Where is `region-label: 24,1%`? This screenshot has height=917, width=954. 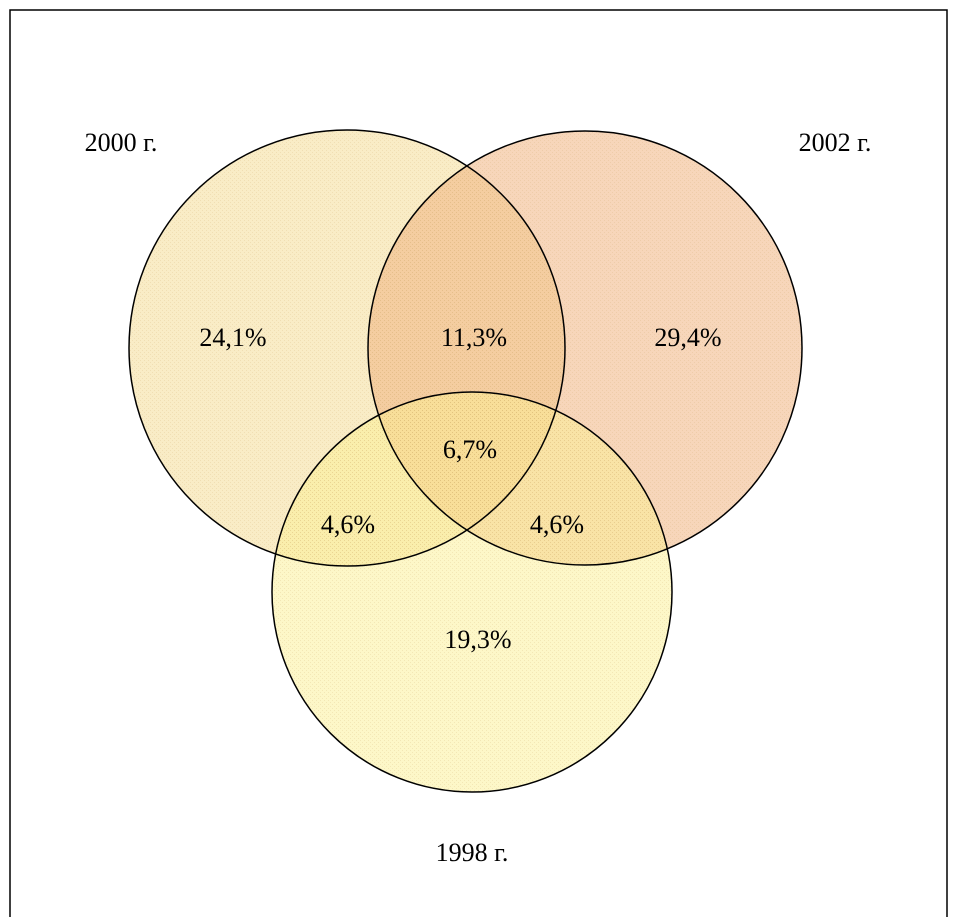 region-label: 24,1% is located at coordinates (232, 337).